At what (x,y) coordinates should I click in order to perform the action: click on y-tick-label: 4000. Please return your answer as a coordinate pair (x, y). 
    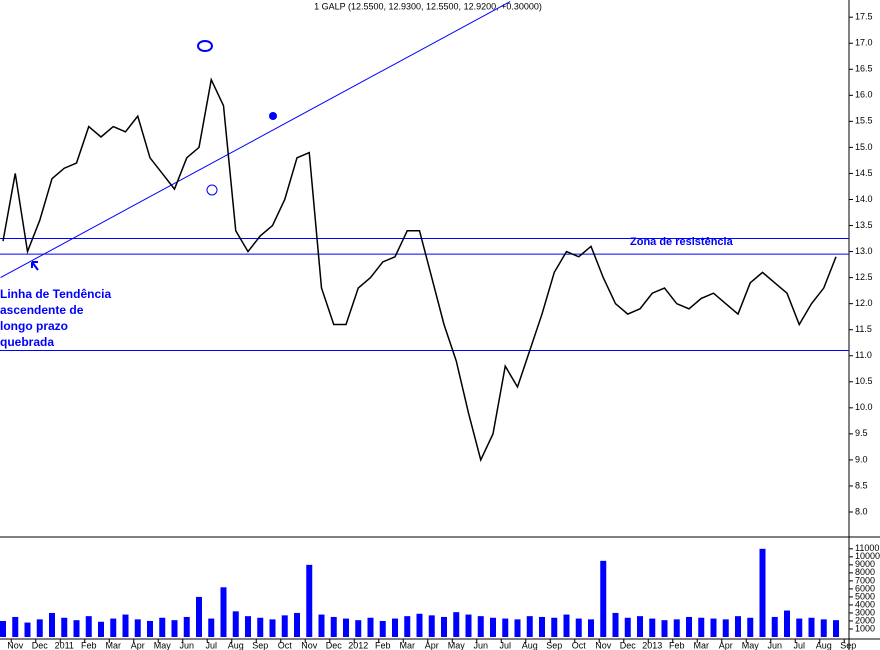
    Looking at the image, I should click on (865, 604).